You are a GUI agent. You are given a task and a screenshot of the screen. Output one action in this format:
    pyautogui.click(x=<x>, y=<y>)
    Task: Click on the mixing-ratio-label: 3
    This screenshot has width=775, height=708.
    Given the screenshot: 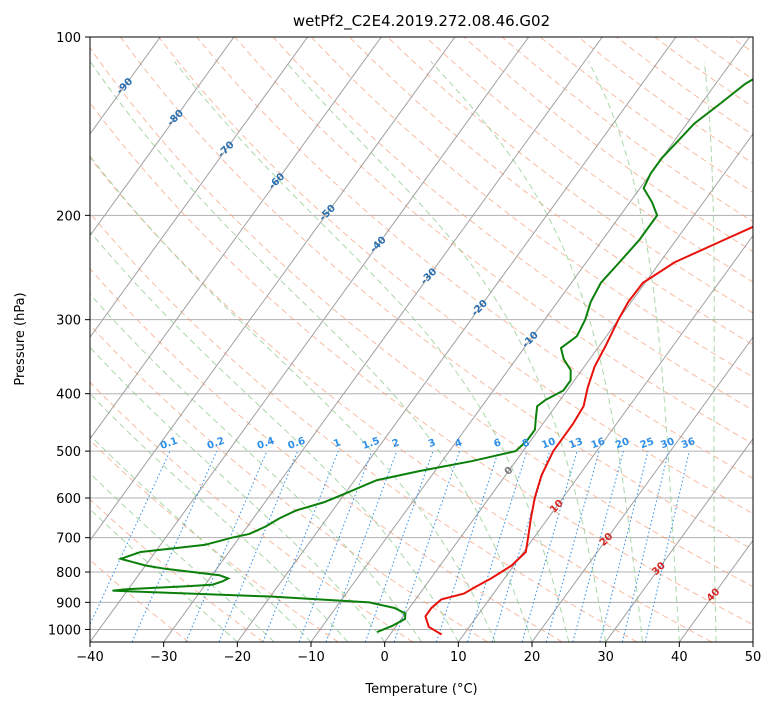 What is the action you would take?
    pyautogui.click(x=432, y=443)
    